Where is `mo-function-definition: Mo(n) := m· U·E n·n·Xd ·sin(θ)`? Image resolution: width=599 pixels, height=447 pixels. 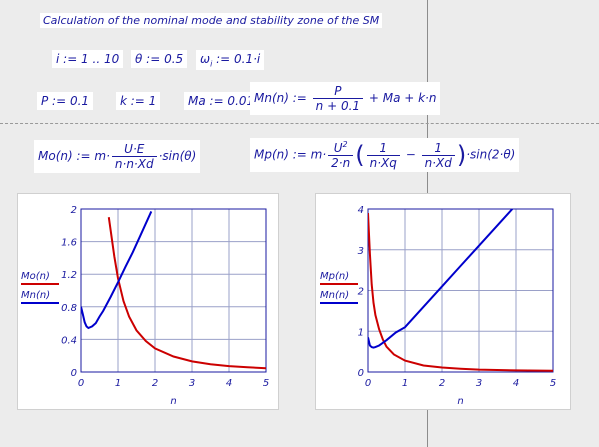 mo-function-definition: Mo(n) := m· U·E n·n·Xd ·sin(θ) is located at coordinates (117, 156).